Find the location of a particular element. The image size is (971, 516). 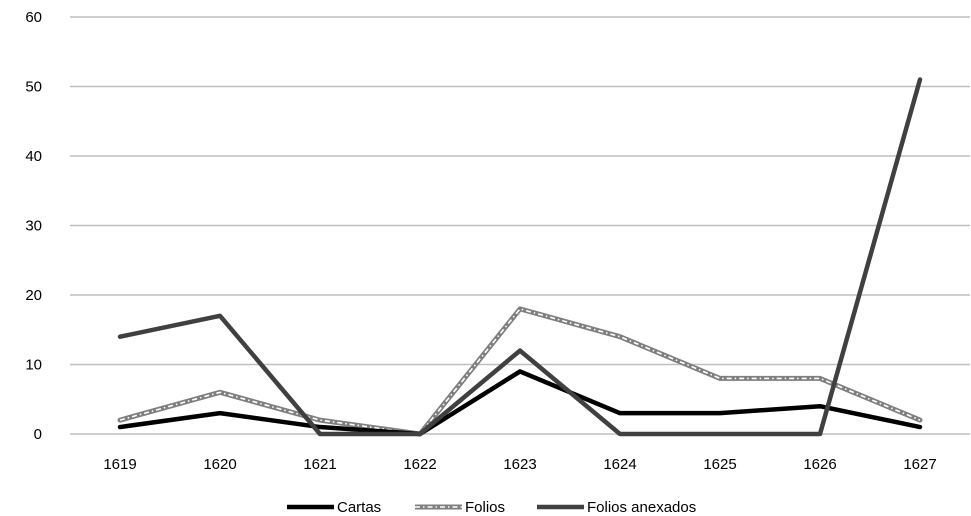

legend-label: Cartas is located at coordinates (359, 507).